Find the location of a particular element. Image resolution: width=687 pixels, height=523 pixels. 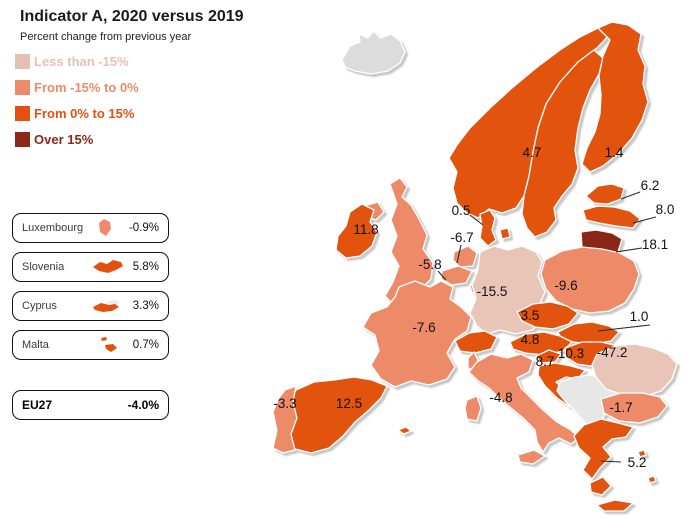

callout-value: 3.3% is located at coordinates (145, 306).